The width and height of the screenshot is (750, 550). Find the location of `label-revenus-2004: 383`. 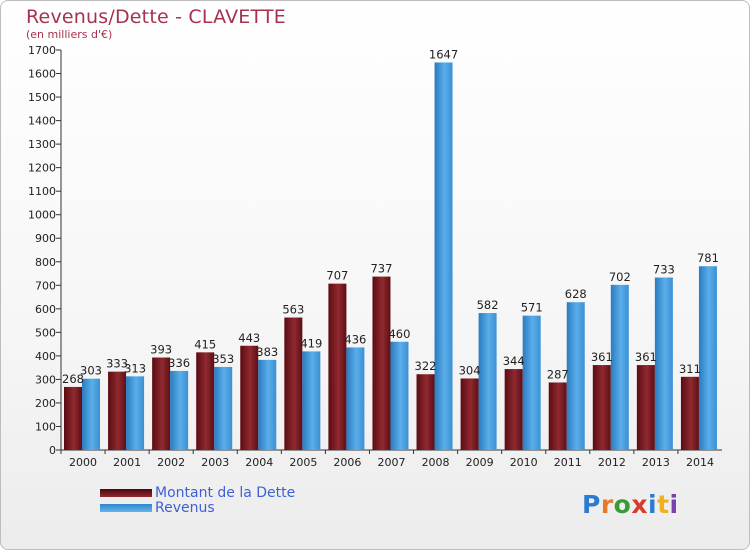

label-revenus-2004: 383 is located at coordinates (267, 352).